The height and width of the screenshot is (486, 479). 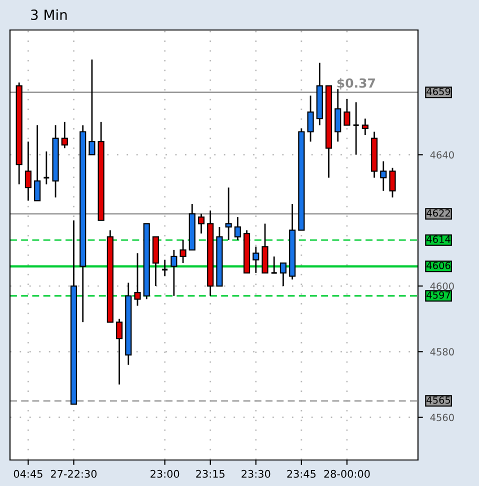 I want to click on annotation: $0.37, so click(x=356, y=84).